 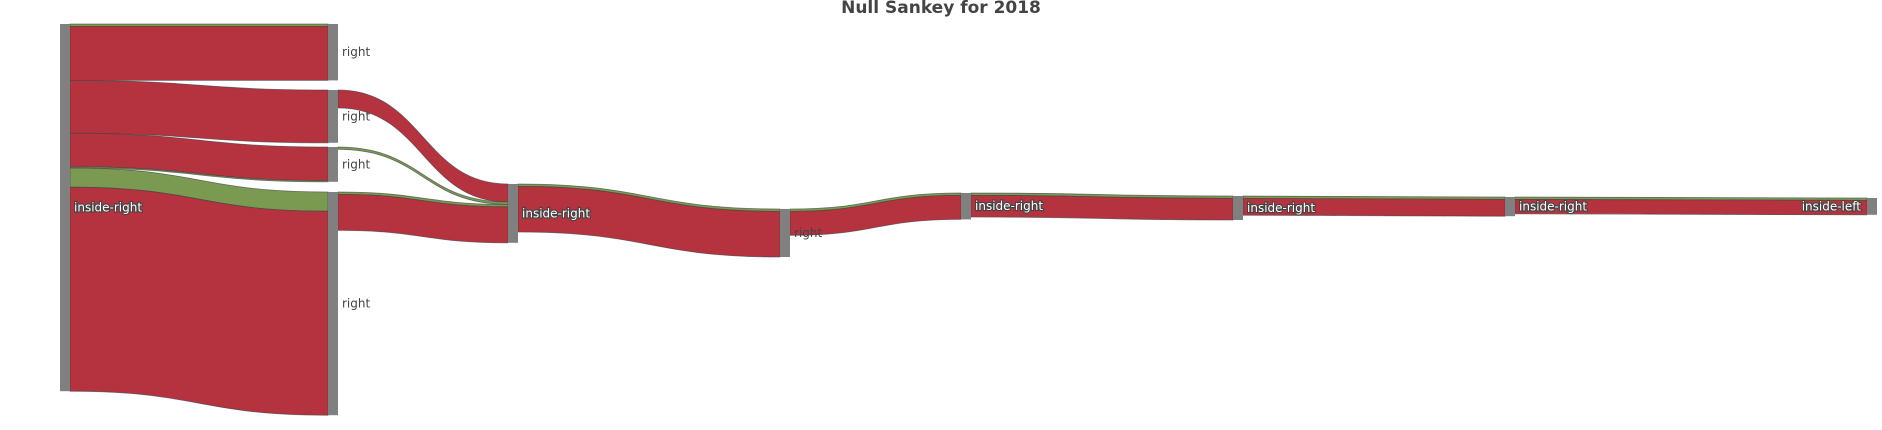 I want to click on node-label-floor1: inside-right, so click(x=556, y=213).